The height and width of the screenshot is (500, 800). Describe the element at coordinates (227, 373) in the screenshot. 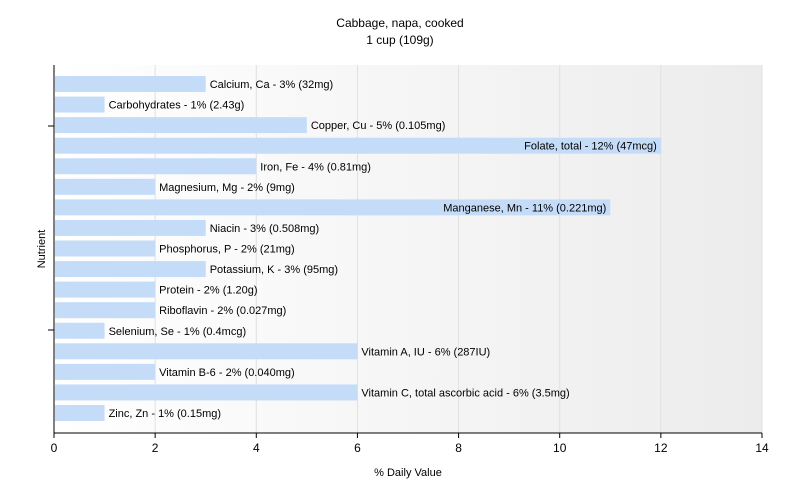

I see `bar-label: Vitamin B-6 - 2% (0.040mg)` at that location.